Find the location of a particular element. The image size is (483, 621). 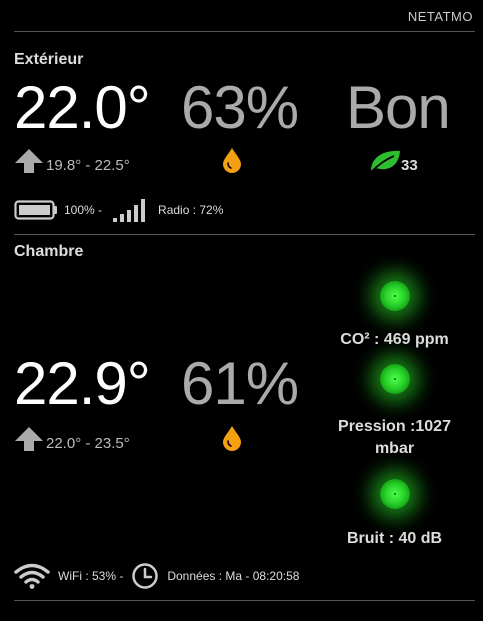

air-index-value: 33 is located at coordinates (409, 165).